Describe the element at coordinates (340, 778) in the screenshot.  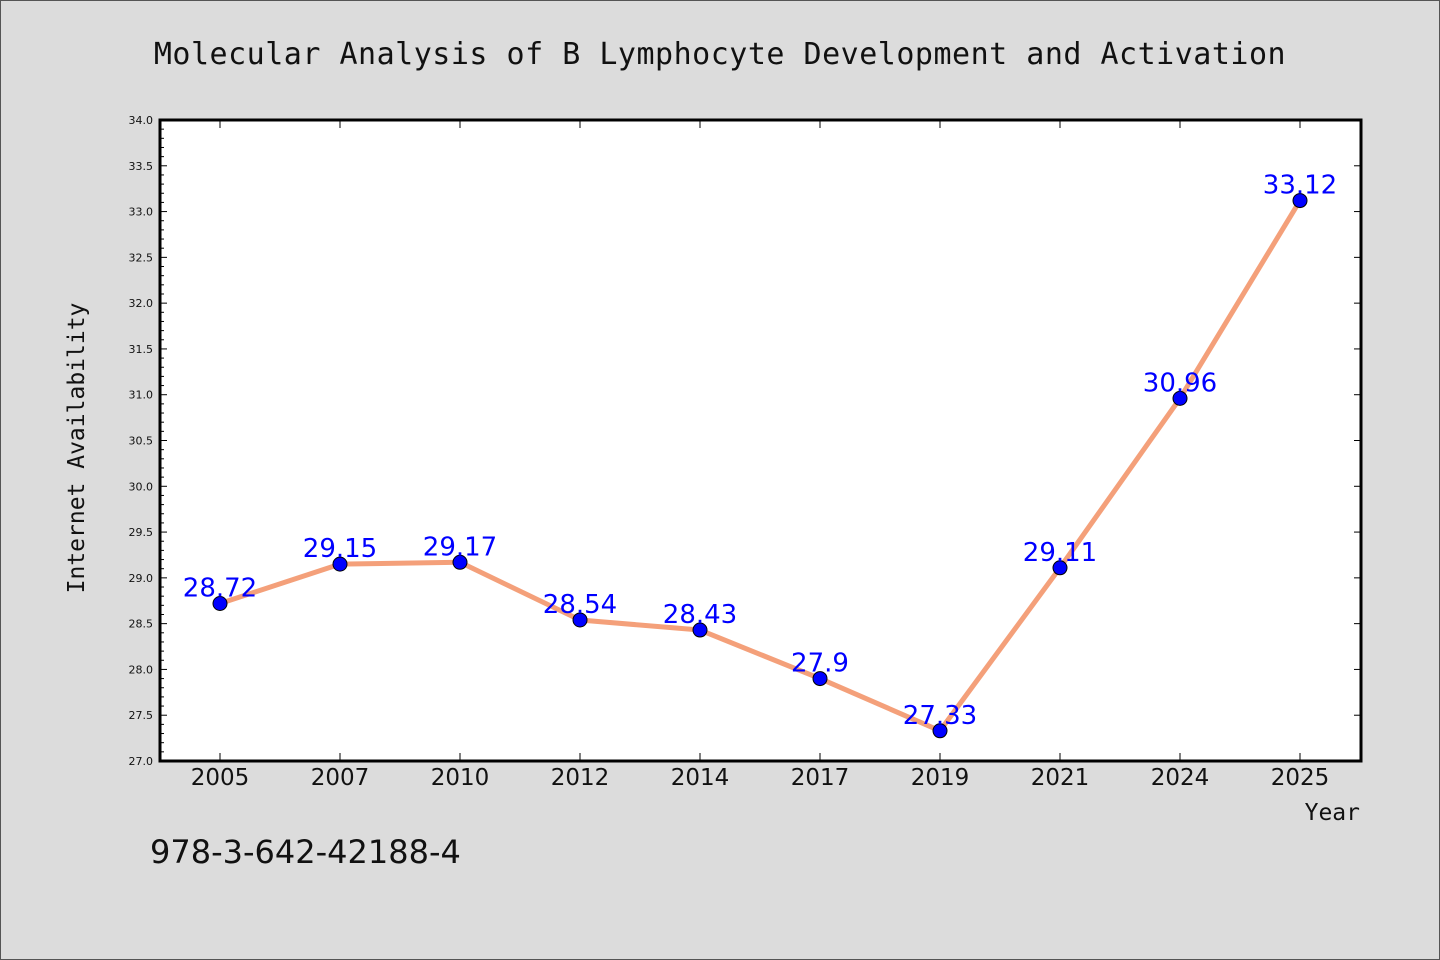
I see `x-tick-label: 2007` at that location.